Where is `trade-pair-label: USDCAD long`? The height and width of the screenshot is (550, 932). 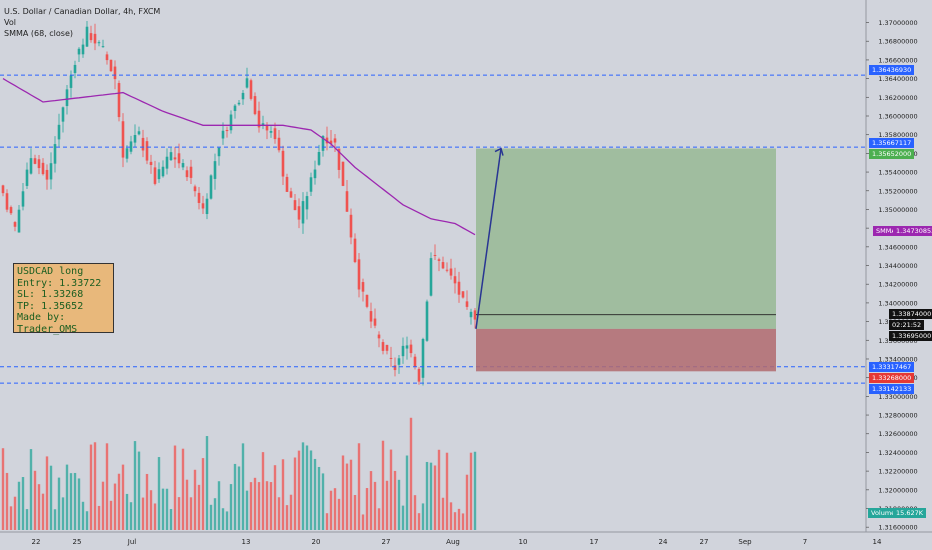 trade-pair-label: USDCAD long is located at coordinates (50, 271).